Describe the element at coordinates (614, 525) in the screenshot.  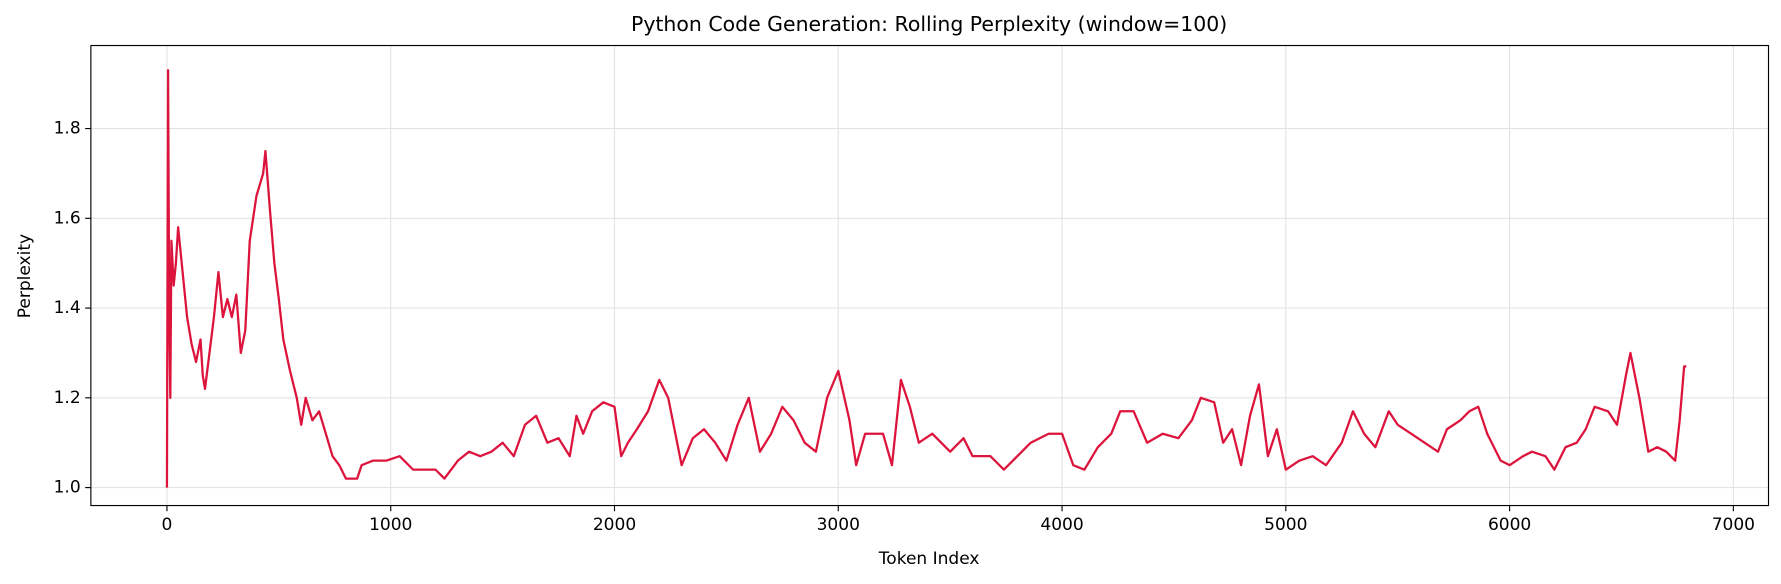
I see `x-tick-label: 2000` at that location.